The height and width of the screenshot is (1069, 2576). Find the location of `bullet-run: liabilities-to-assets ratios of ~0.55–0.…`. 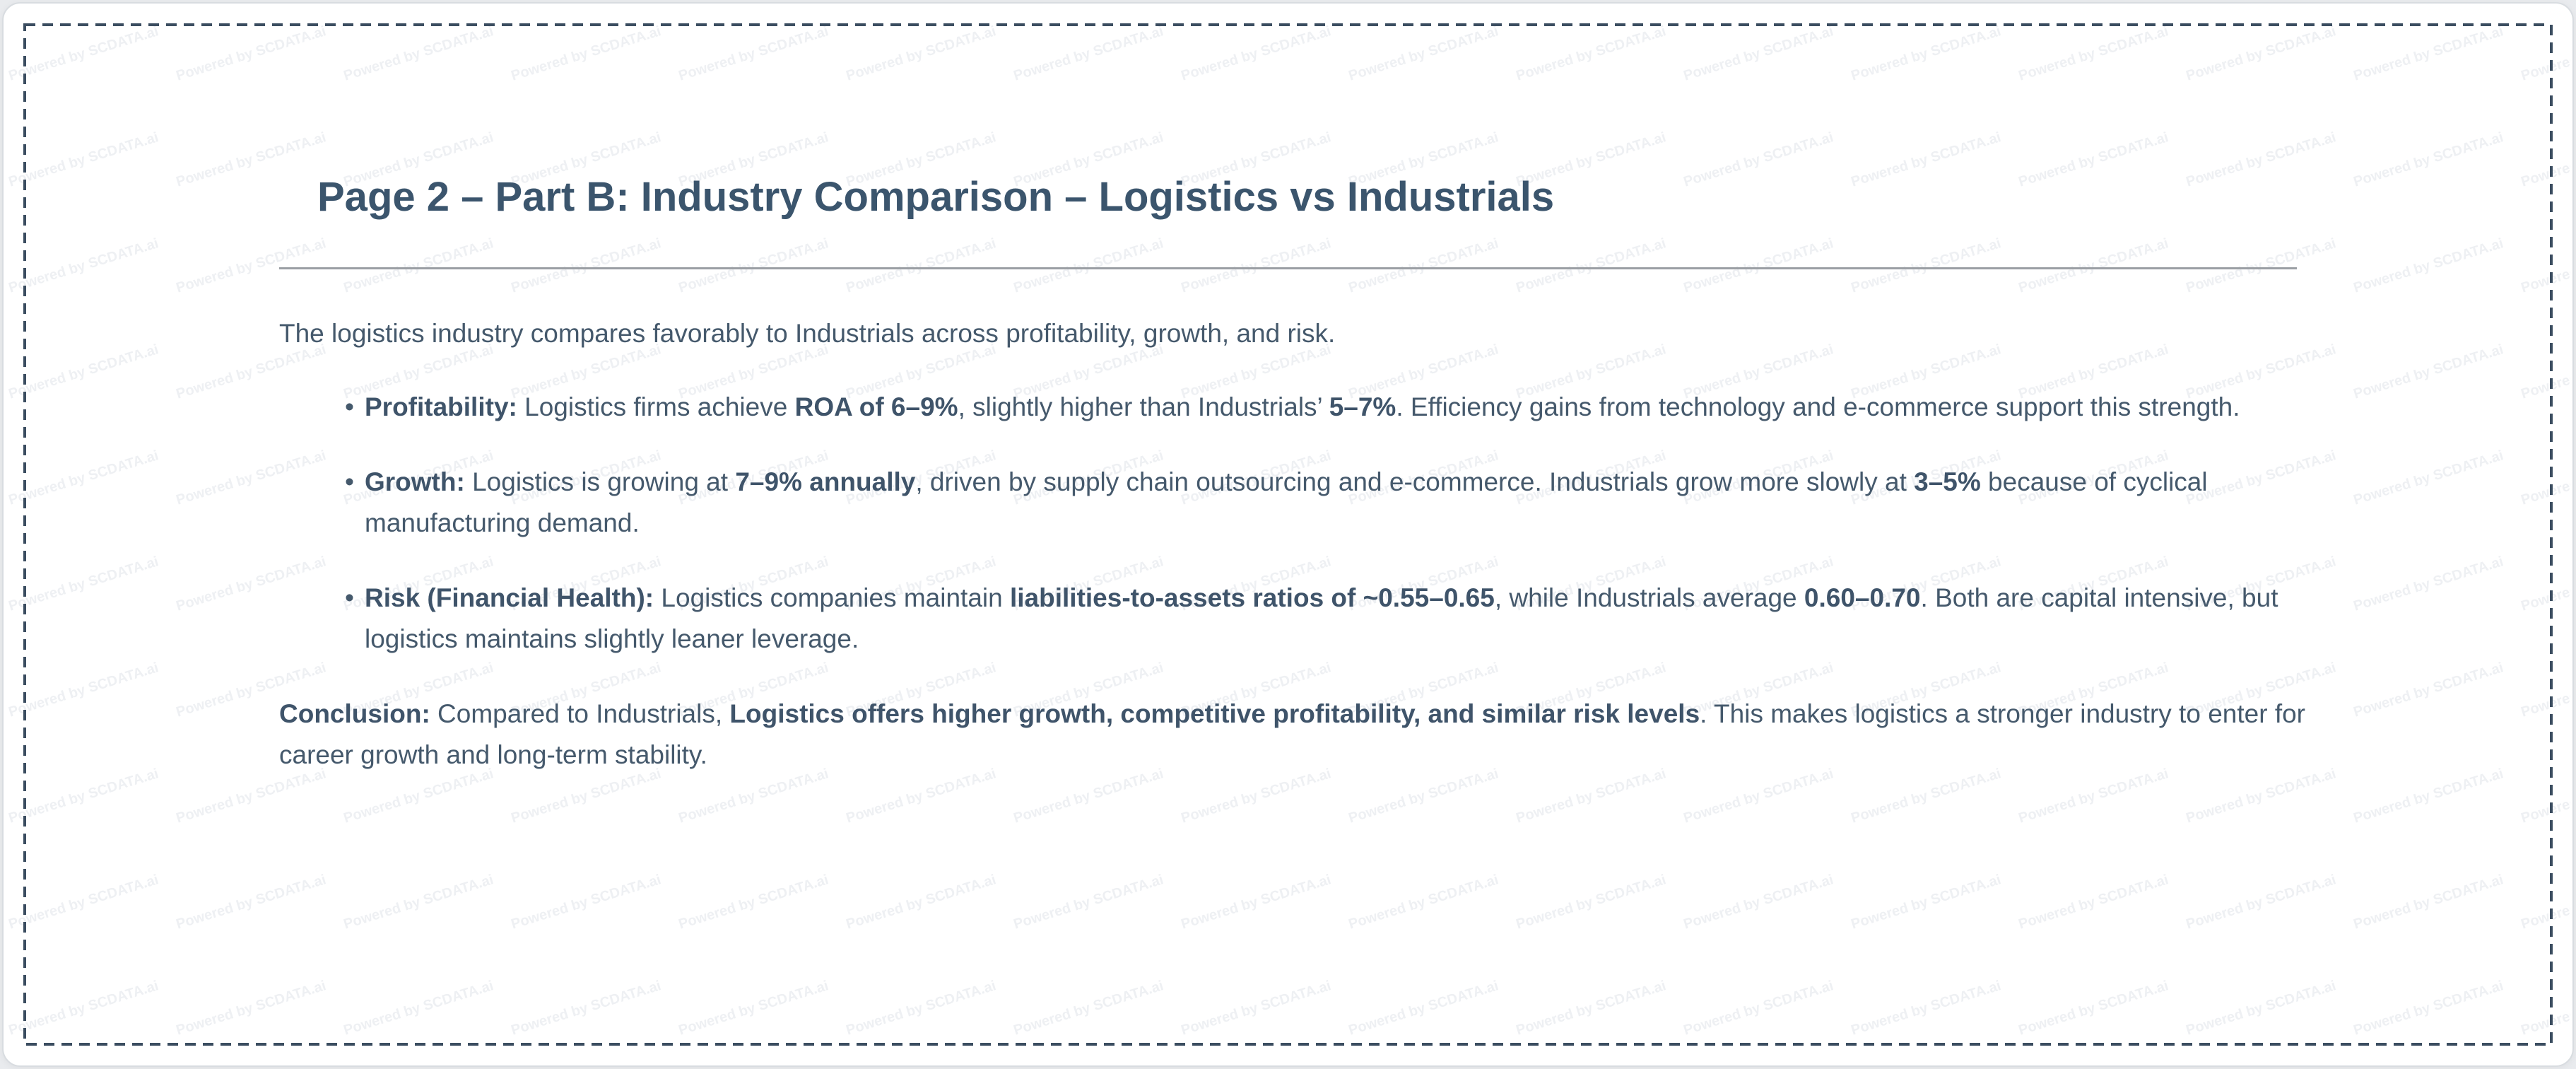

bullet-run: liabilities-to-assets ratios of ~0.55–0.… is located at coordinates (1252, 597).